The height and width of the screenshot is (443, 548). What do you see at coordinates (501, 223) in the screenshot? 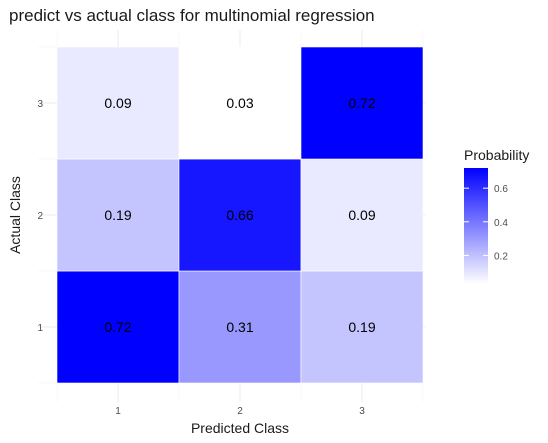
I see `legend-tick-label-0.4: 0.4` at bounding box center [501, 223].